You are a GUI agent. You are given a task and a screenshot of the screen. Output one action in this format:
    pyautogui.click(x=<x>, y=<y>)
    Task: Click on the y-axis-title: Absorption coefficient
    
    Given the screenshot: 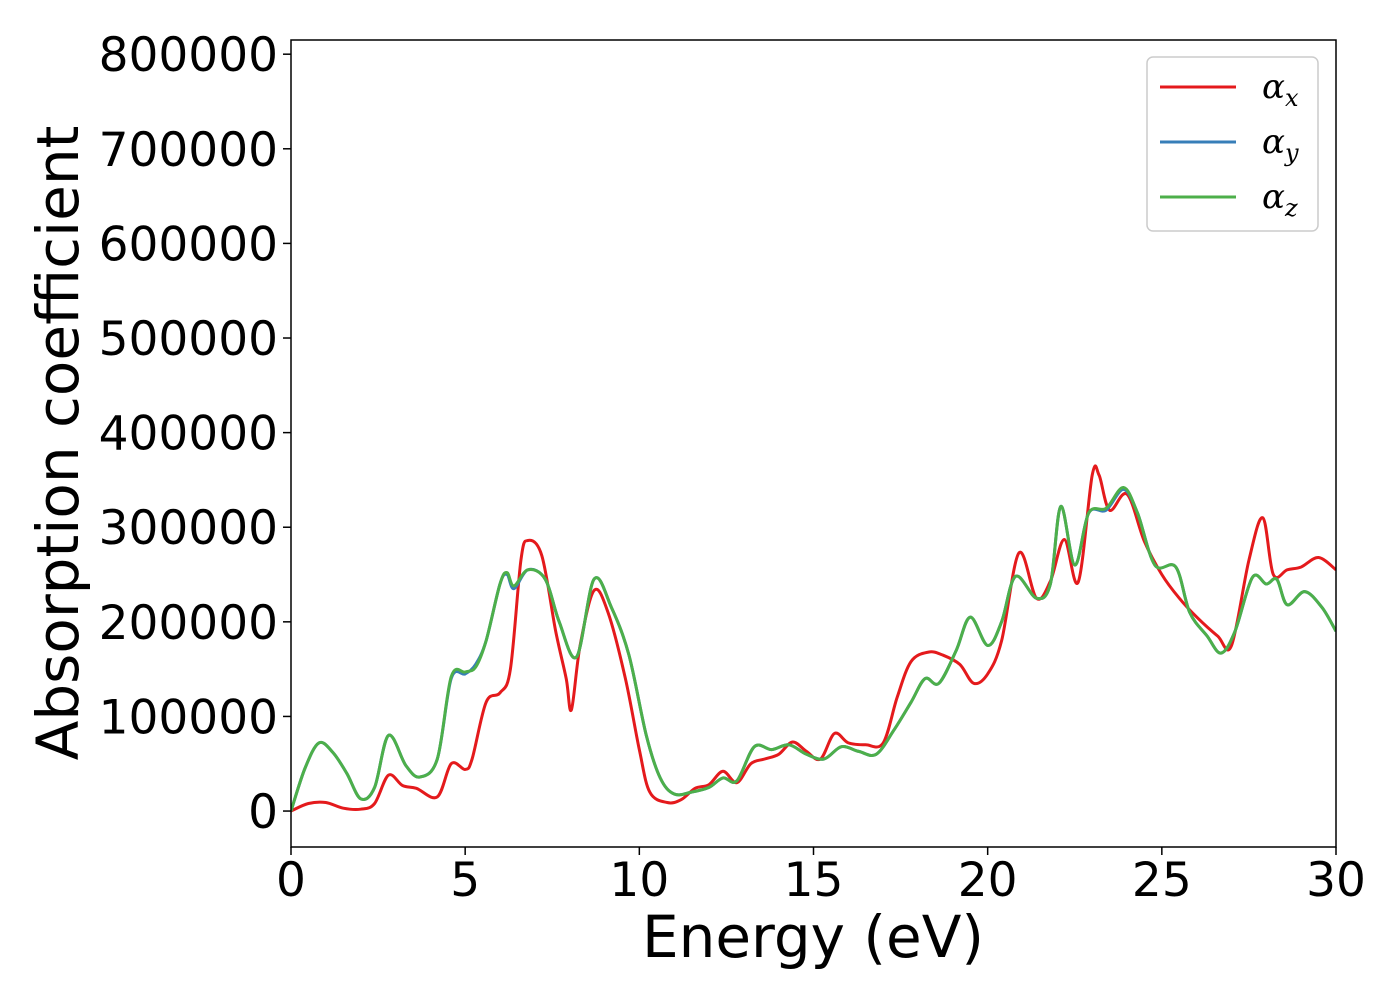 What is the action you would take?
    pyautogui.click(x=58, y=443)
    